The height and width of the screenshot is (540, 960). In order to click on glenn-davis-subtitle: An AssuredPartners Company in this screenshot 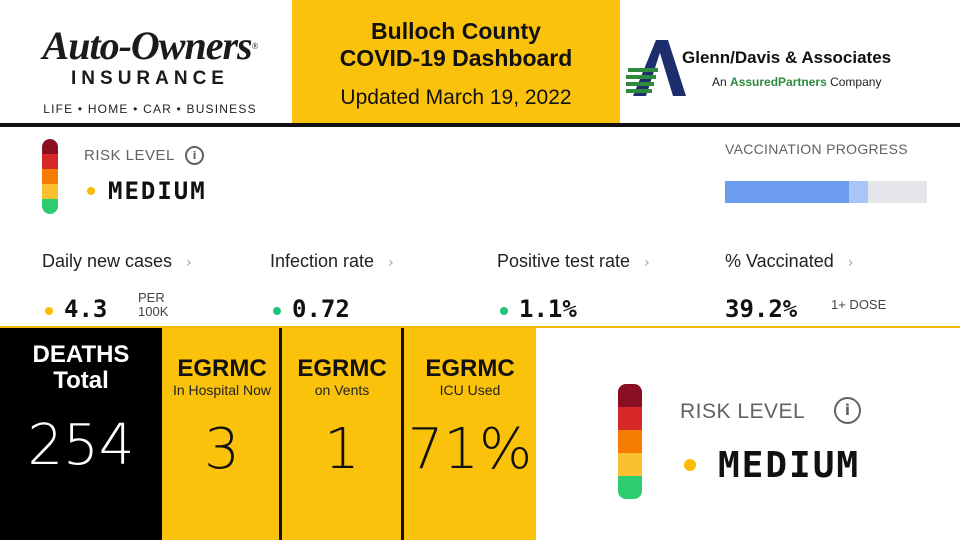, I will do `click(797, 82)`.